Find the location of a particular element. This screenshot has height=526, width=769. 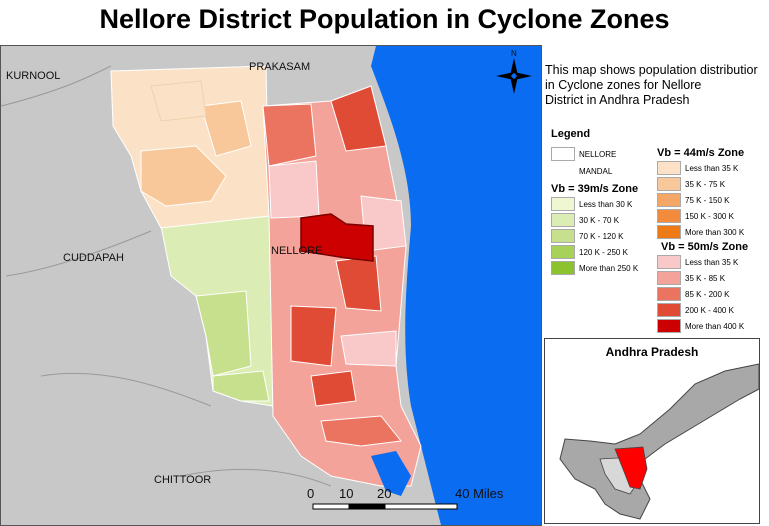

scale-tick-10: 10 is located at coordinates (346, 493).